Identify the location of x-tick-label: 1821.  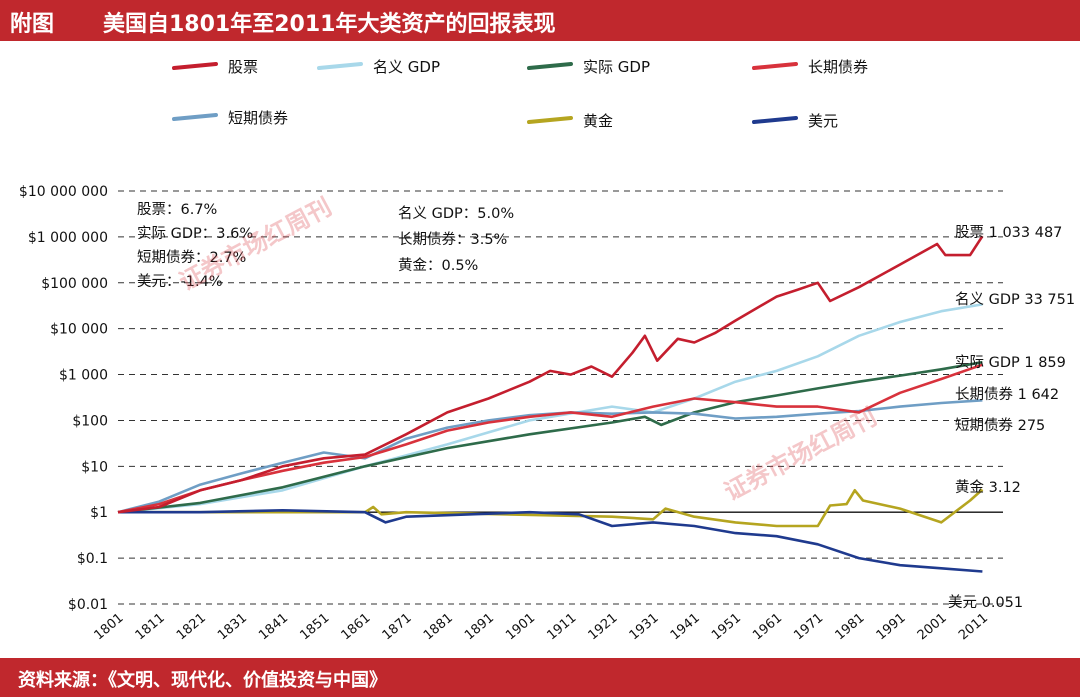
(191, 627).